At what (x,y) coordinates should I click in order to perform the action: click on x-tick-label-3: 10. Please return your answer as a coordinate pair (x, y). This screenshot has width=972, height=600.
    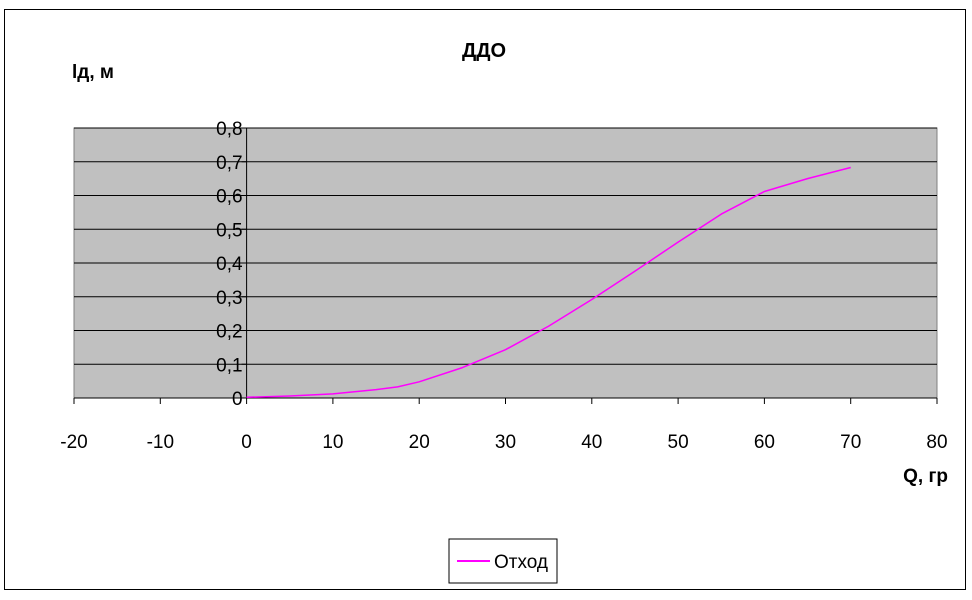
    Looking at the image, I should click on (332, 442).